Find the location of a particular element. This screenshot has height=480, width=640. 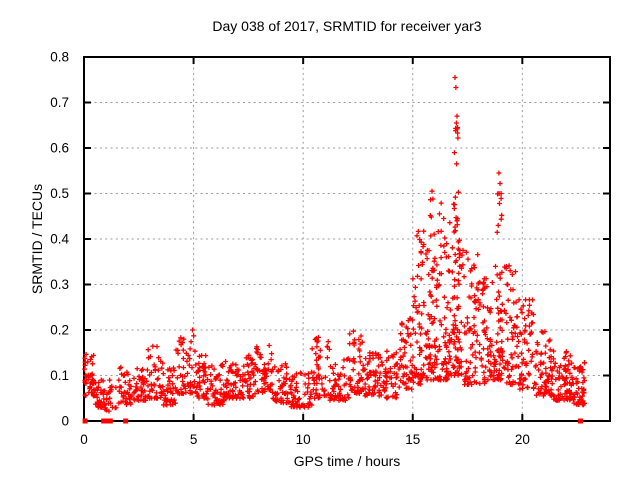

y-tick-label: 0.8 is located at coordinates (59, 57).